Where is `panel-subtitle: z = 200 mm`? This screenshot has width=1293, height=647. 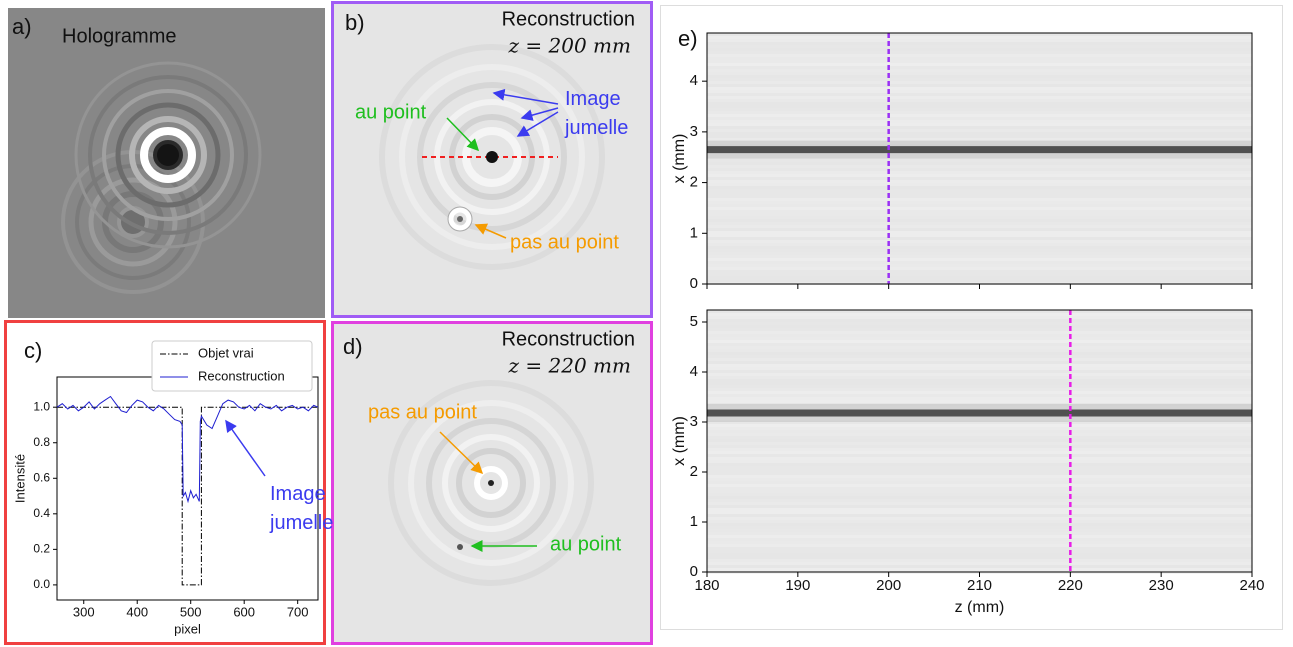 panel-subtitle: z = 200 mm is located at coordinates (569, 46).